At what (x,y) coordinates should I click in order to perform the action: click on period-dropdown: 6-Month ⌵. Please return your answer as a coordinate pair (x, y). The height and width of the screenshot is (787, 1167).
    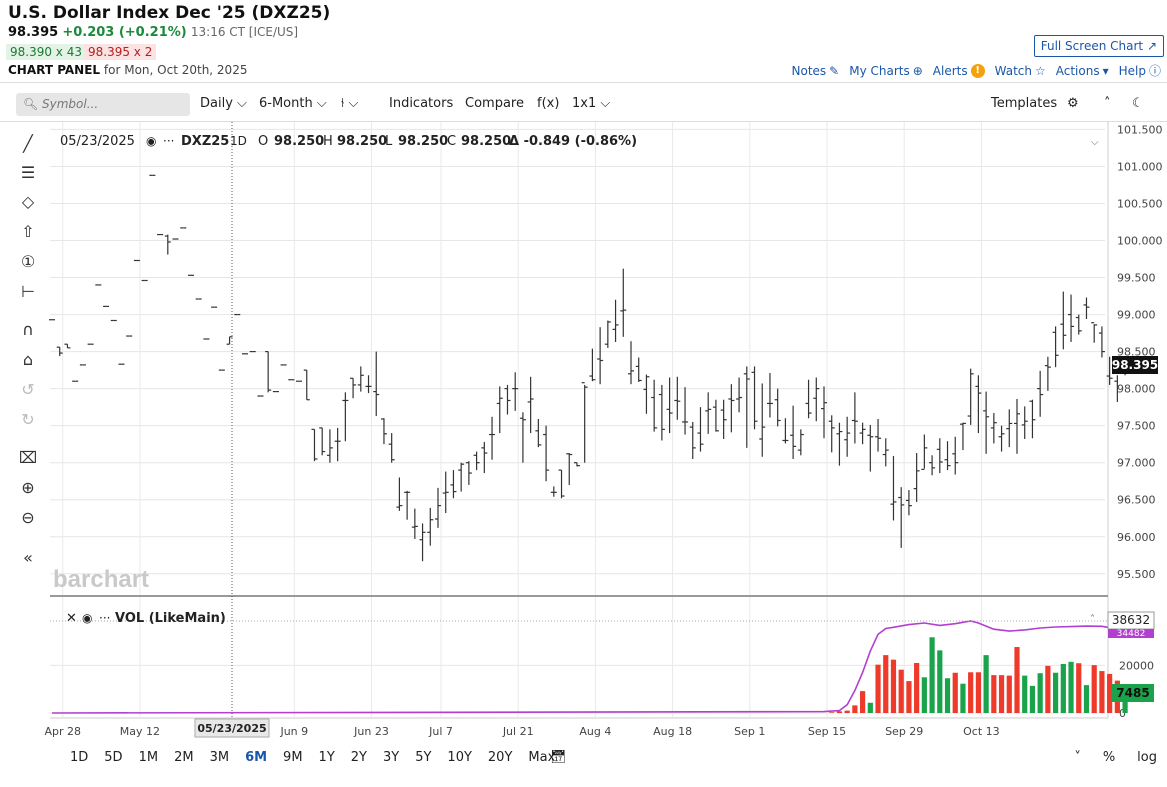
    Looking at the image, I should click on (293, 103).